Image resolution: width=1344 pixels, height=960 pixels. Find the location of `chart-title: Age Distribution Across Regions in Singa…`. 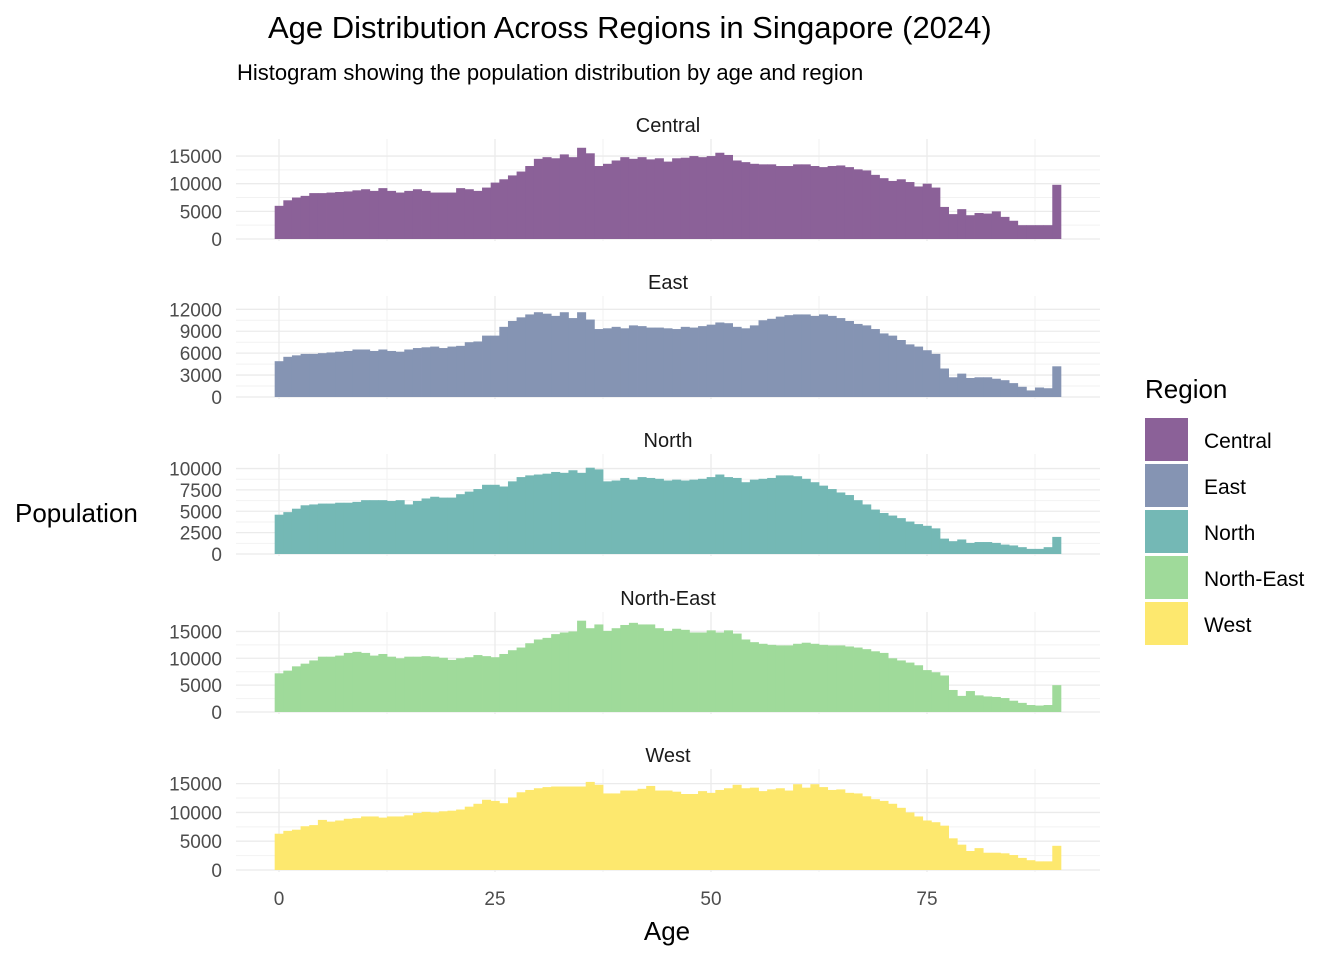

chart-title: Age Distribution Across Regions in Singa… is located at coordinates (630, 27).